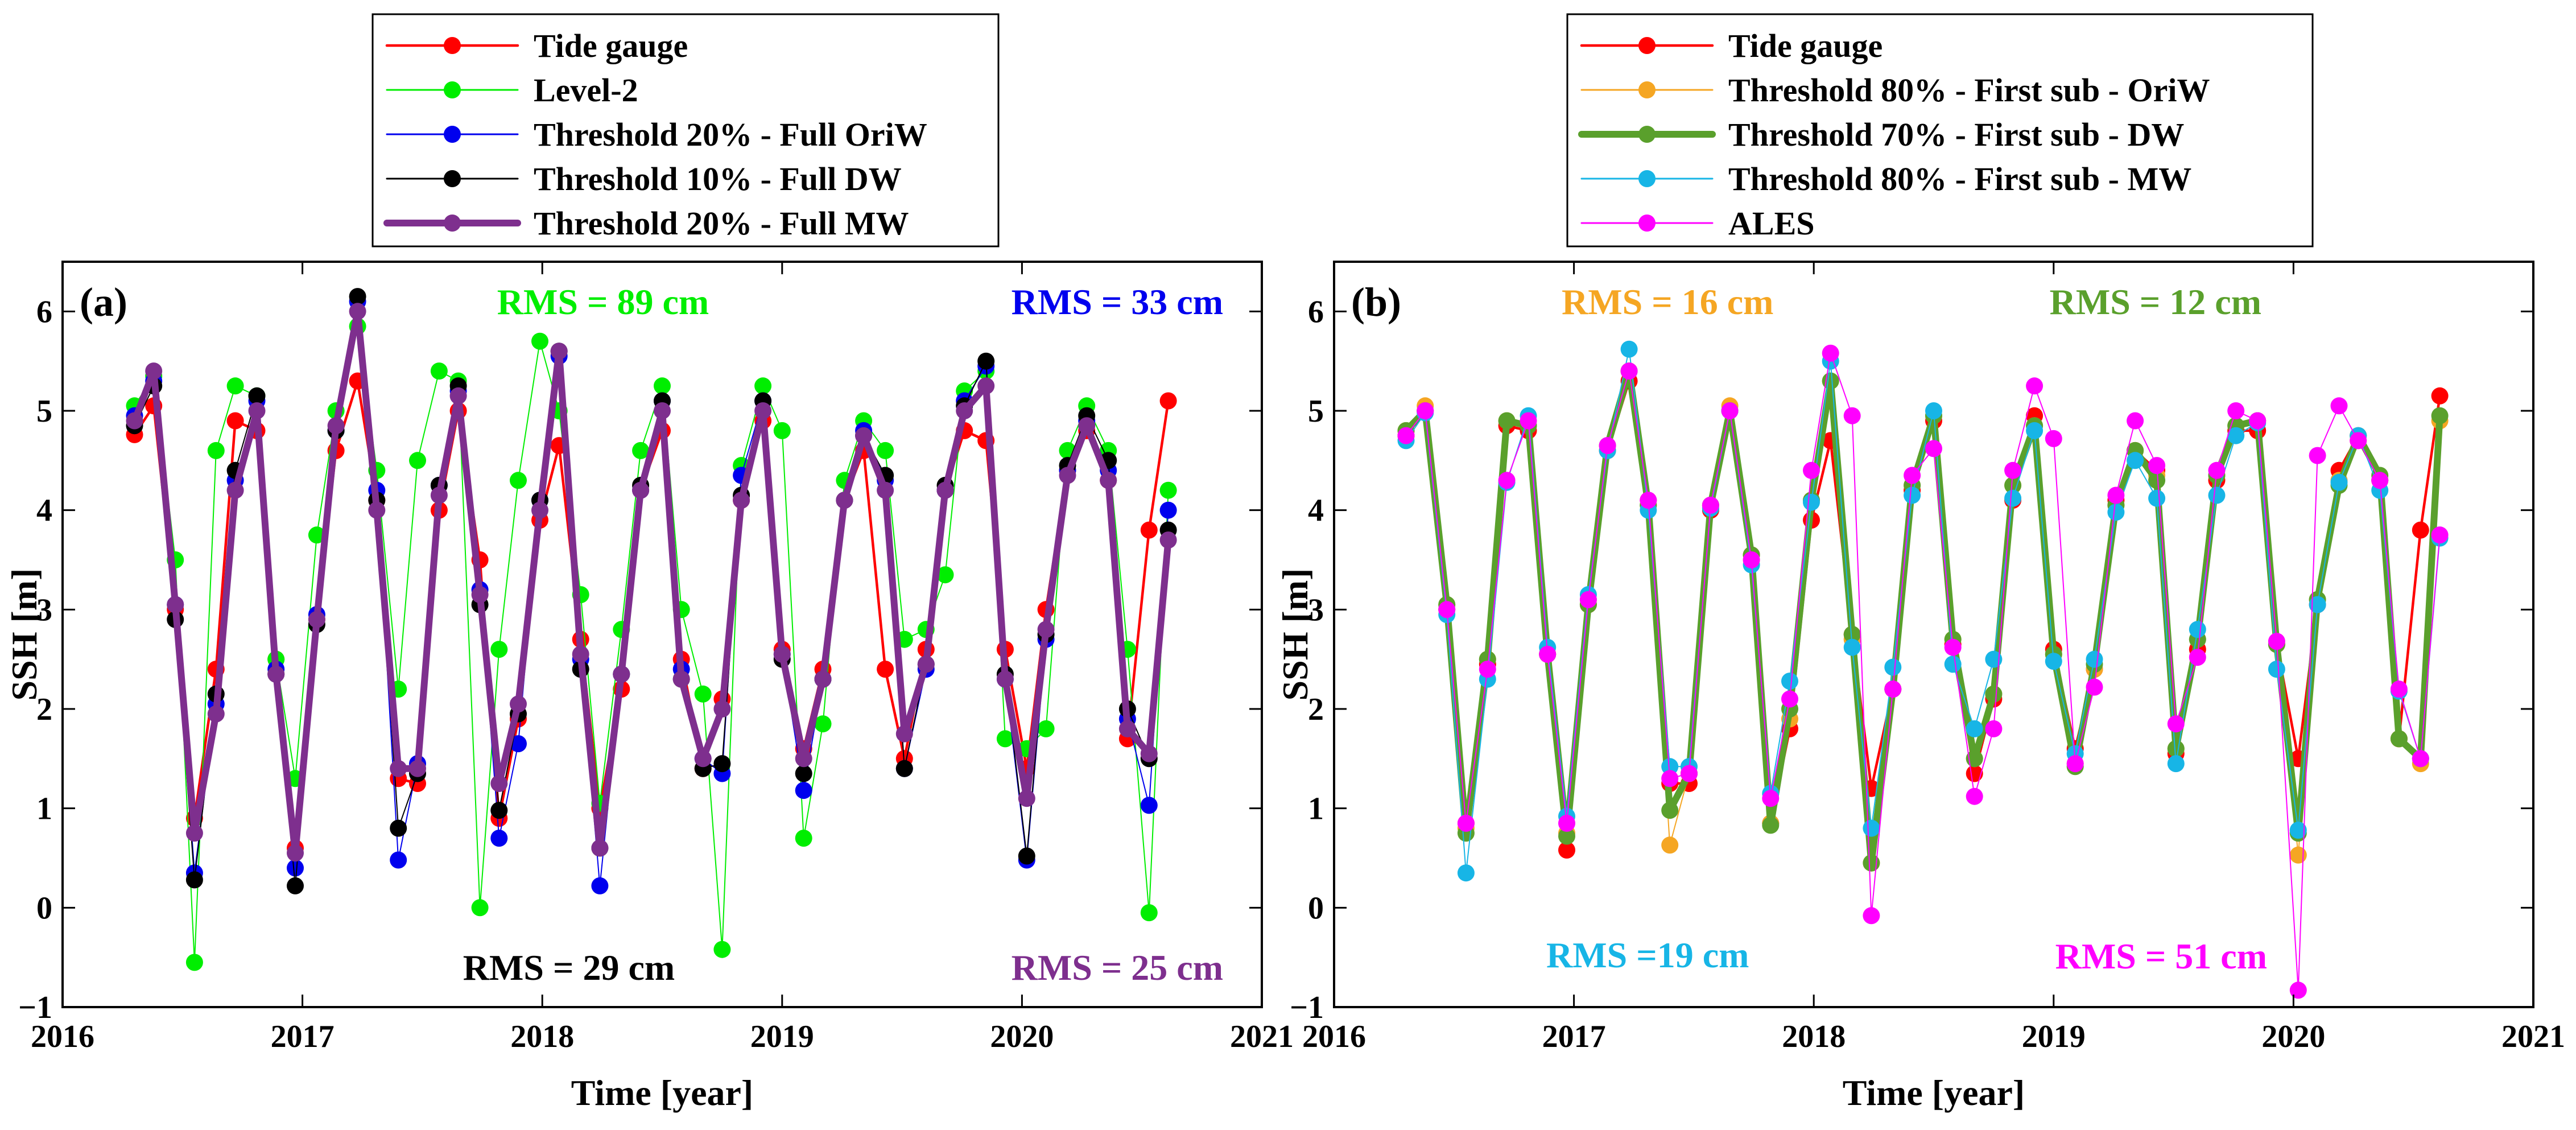 The height and width of the screenshot is (1130, 2576). What do you see at coordinates (611, 45) in the screenshot?
I see `legend-label-a-0: Tide gauge` at bounding box center [611, 45].